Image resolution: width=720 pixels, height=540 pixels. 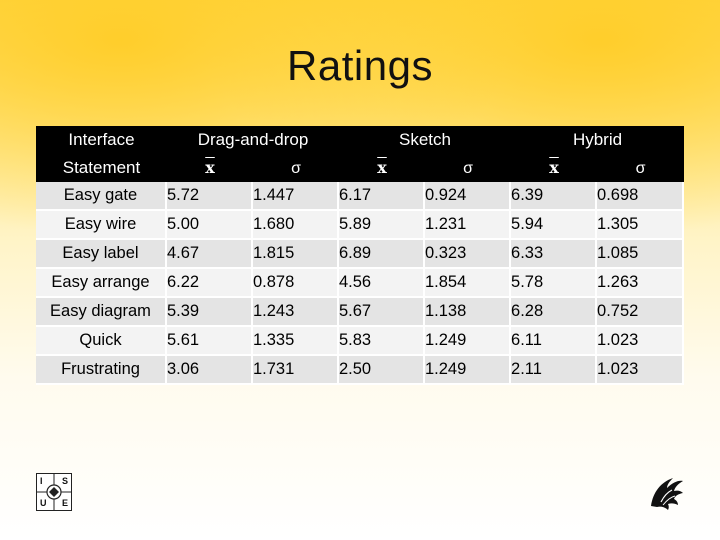 What do you see at coordinates (554, 341) in the screenshot?
I see `mean-cell: 6.11` at bounding box center [554, 341].